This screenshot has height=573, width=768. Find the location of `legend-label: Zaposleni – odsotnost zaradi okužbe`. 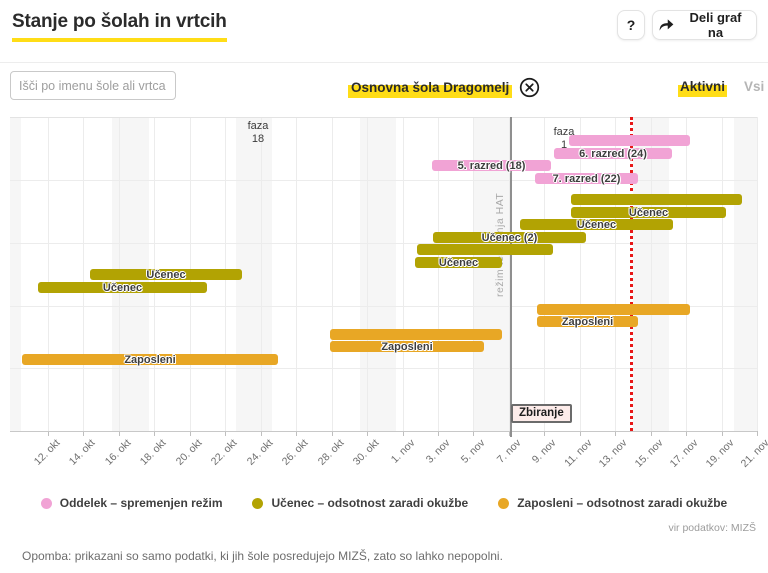

legend-label: Zaposleni – odsotnost zaradi okužbe is located at coordinates (622, 503).